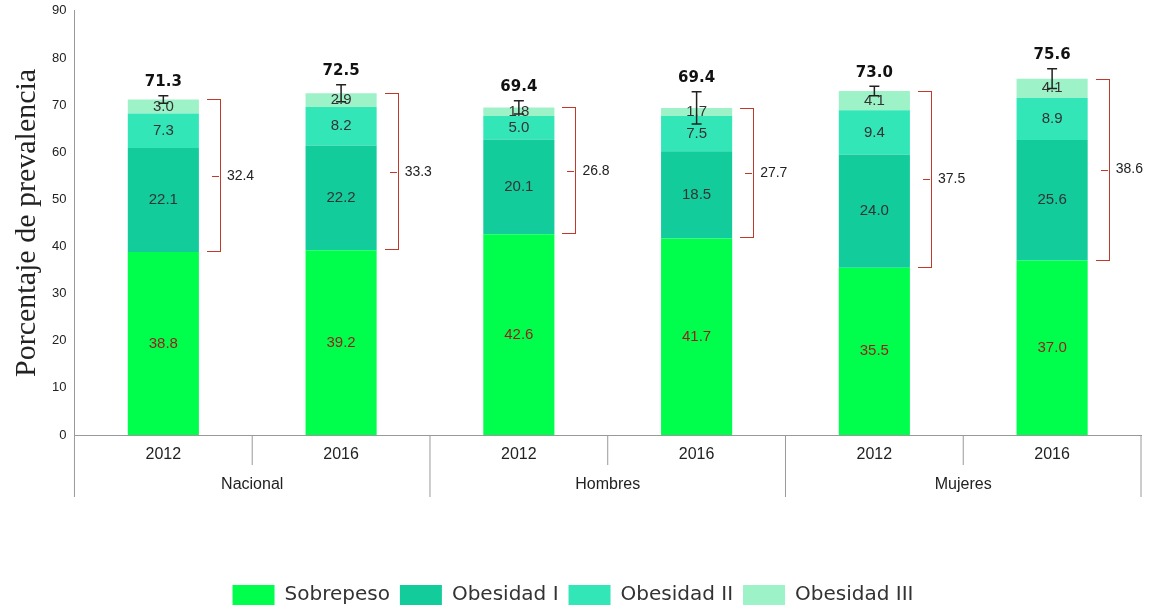 This screenshot has width=1151, height=615. What do you see at coordinates (24, 222) in the screenshot?
I see `y-axis-title: Porcentaje de prevalencia` at bounding box center [24, 222].